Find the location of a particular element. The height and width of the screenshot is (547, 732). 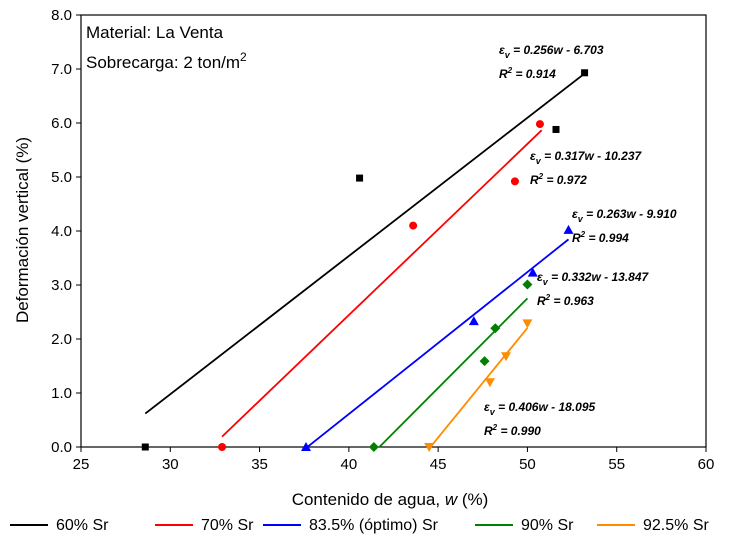

y-tick-label: 0.0 is located at coordinates (61, 447).